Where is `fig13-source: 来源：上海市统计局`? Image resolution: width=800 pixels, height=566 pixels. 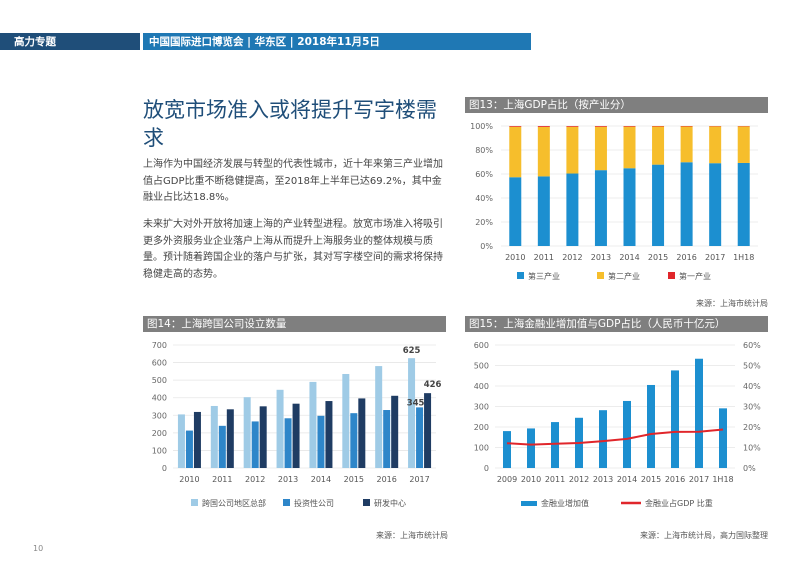 fig13-source: 来源：上海市统计局 is located at coordinates (732, 303).